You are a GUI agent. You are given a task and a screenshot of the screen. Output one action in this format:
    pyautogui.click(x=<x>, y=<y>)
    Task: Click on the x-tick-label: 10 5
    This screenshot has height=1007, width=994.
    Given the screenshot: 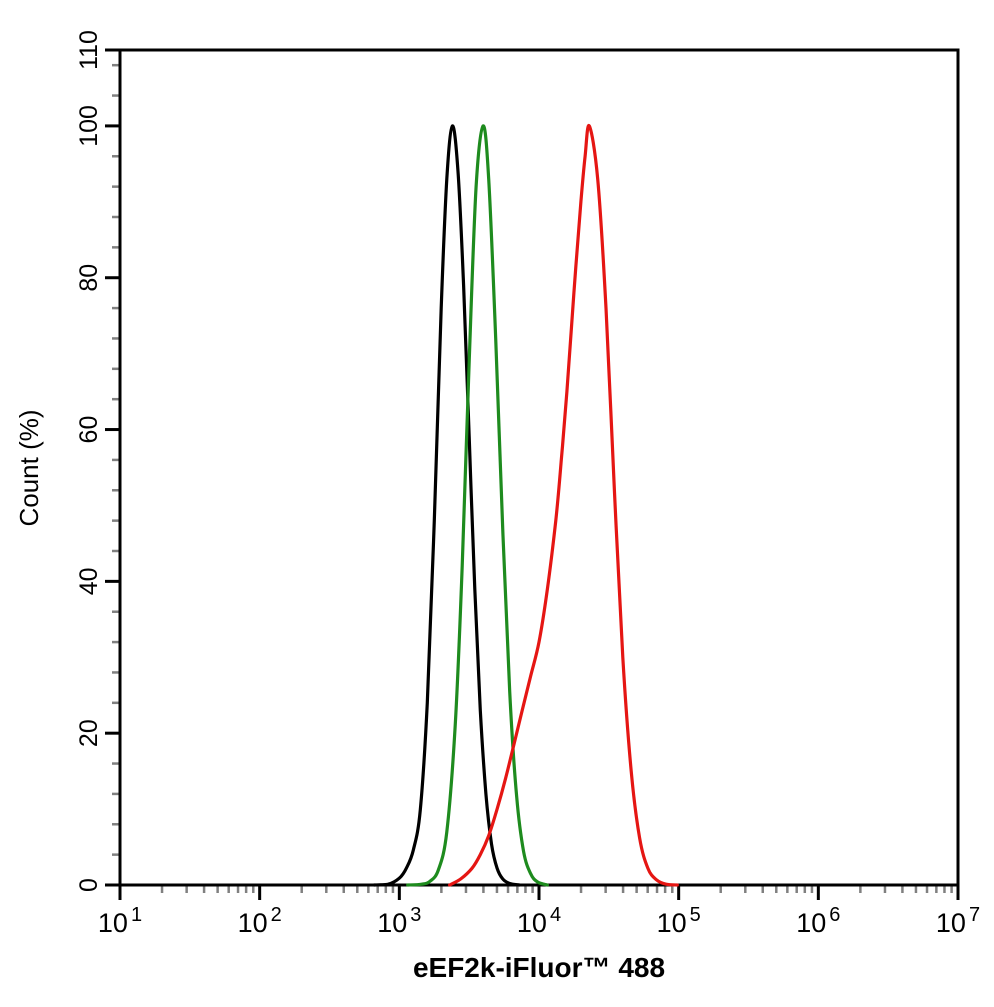 What is the action you would take?
    pyautogui.click(x=679, y=921)
    